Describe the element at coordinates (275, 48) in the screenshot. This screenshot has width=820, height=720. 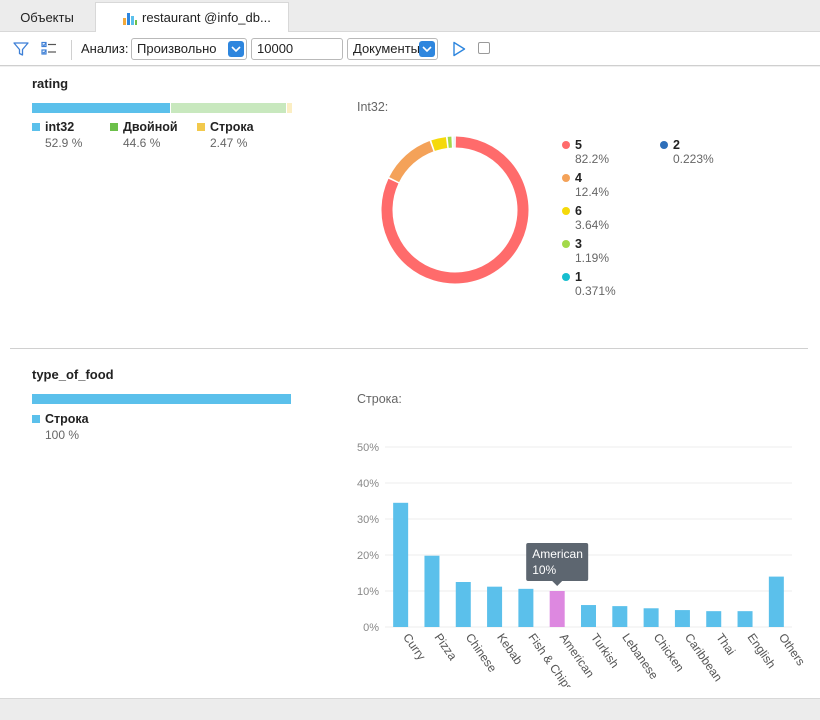
I see `sample-limit-value: 10000` at that location.